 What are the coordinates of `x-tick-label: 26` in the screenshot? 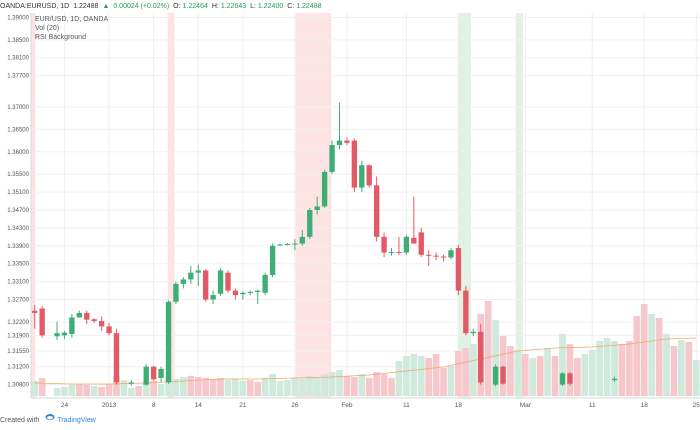 It's located at (295, 405).